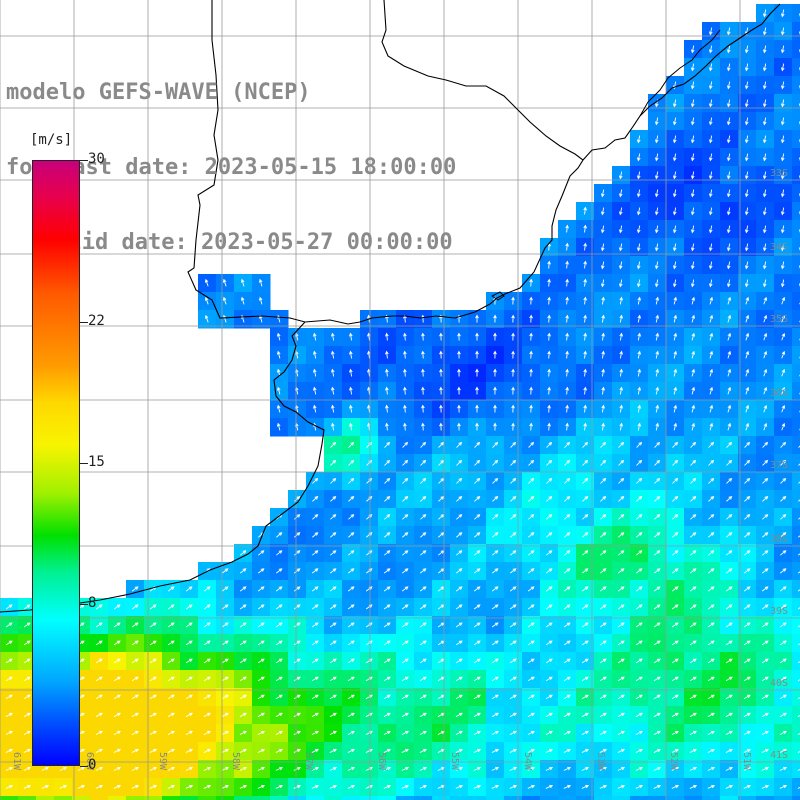 The height and width of the screenshot is (800, 800). I want to click on island, so click(498, 296).